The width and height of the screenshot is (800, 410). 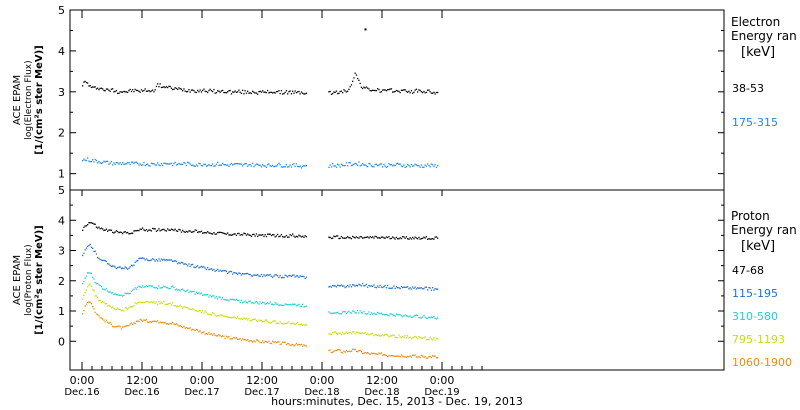 I want to click on legend-entry-795-1193: 795-1193, so click(x=758, y=339).